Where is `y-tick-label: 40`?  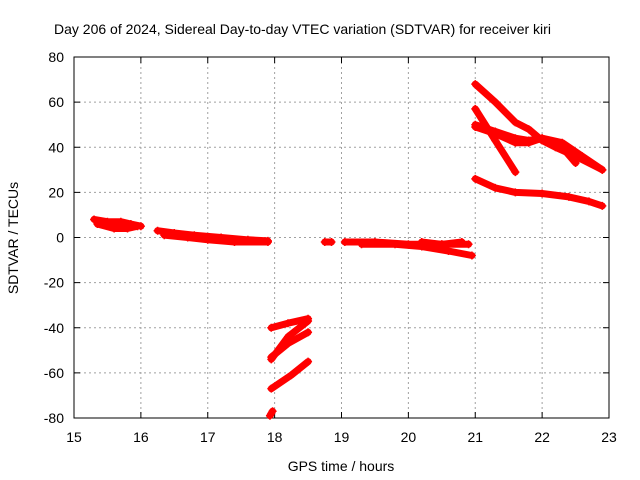
y-tick-label: 40 is located at coordinates (56, 147).